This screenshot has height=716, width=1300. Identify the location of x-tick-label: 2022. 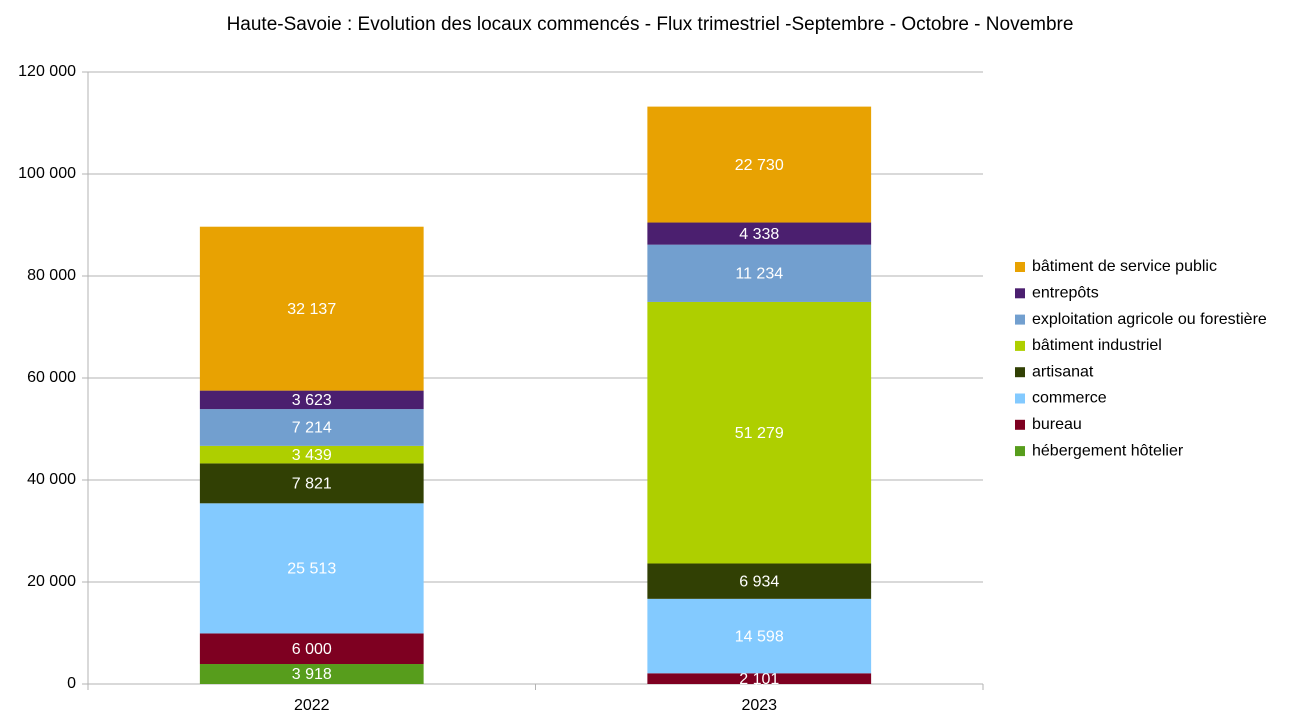
(312, 705).